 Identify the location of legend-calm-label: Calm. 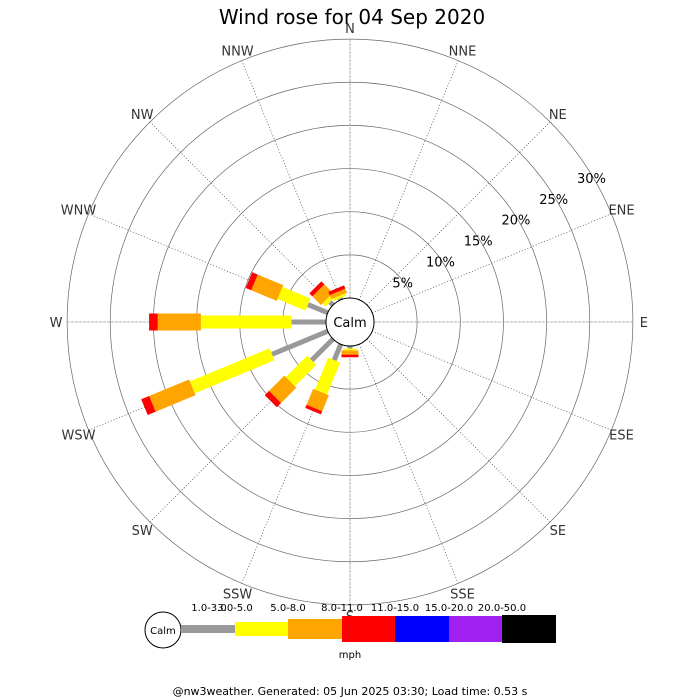
(163, 631).